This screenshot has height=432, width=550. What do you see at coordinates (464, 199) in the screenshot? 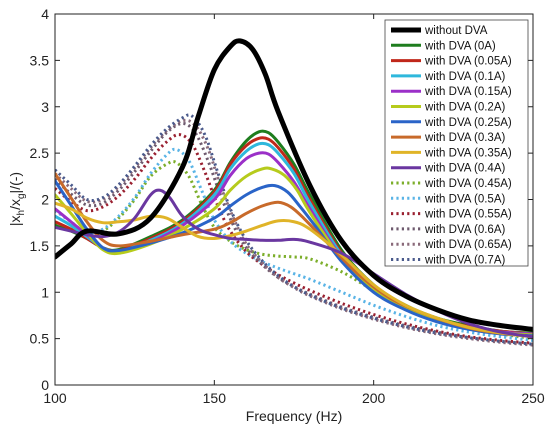
I see `legend-label: with DVA (0.5A)` at bounding box center [464, 199].